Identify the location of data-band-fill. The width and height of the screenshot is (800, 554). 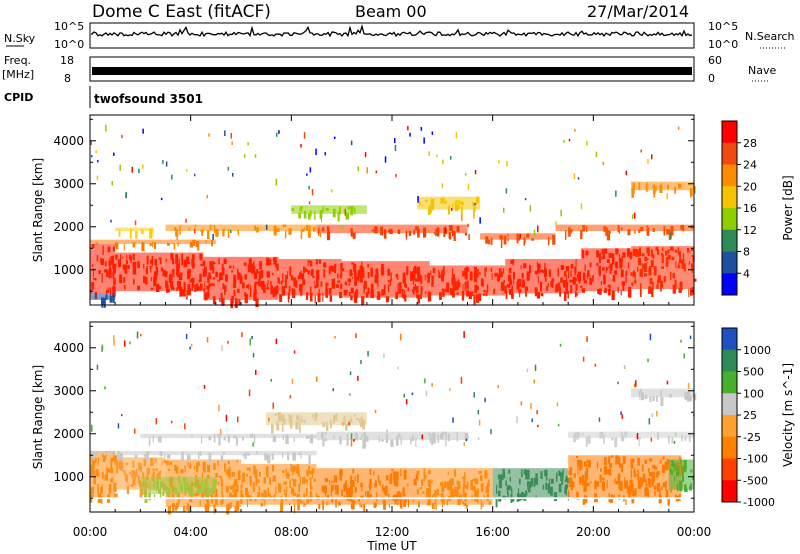
(103, 296).